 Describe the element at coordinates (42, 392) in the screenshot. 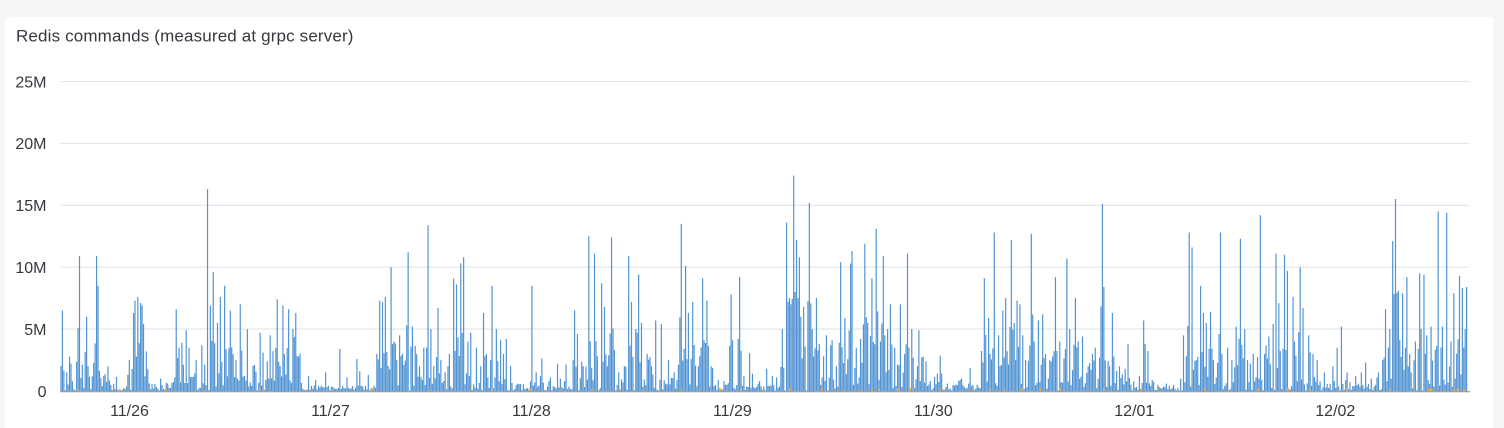

I see `svg-text: 0` at that location.